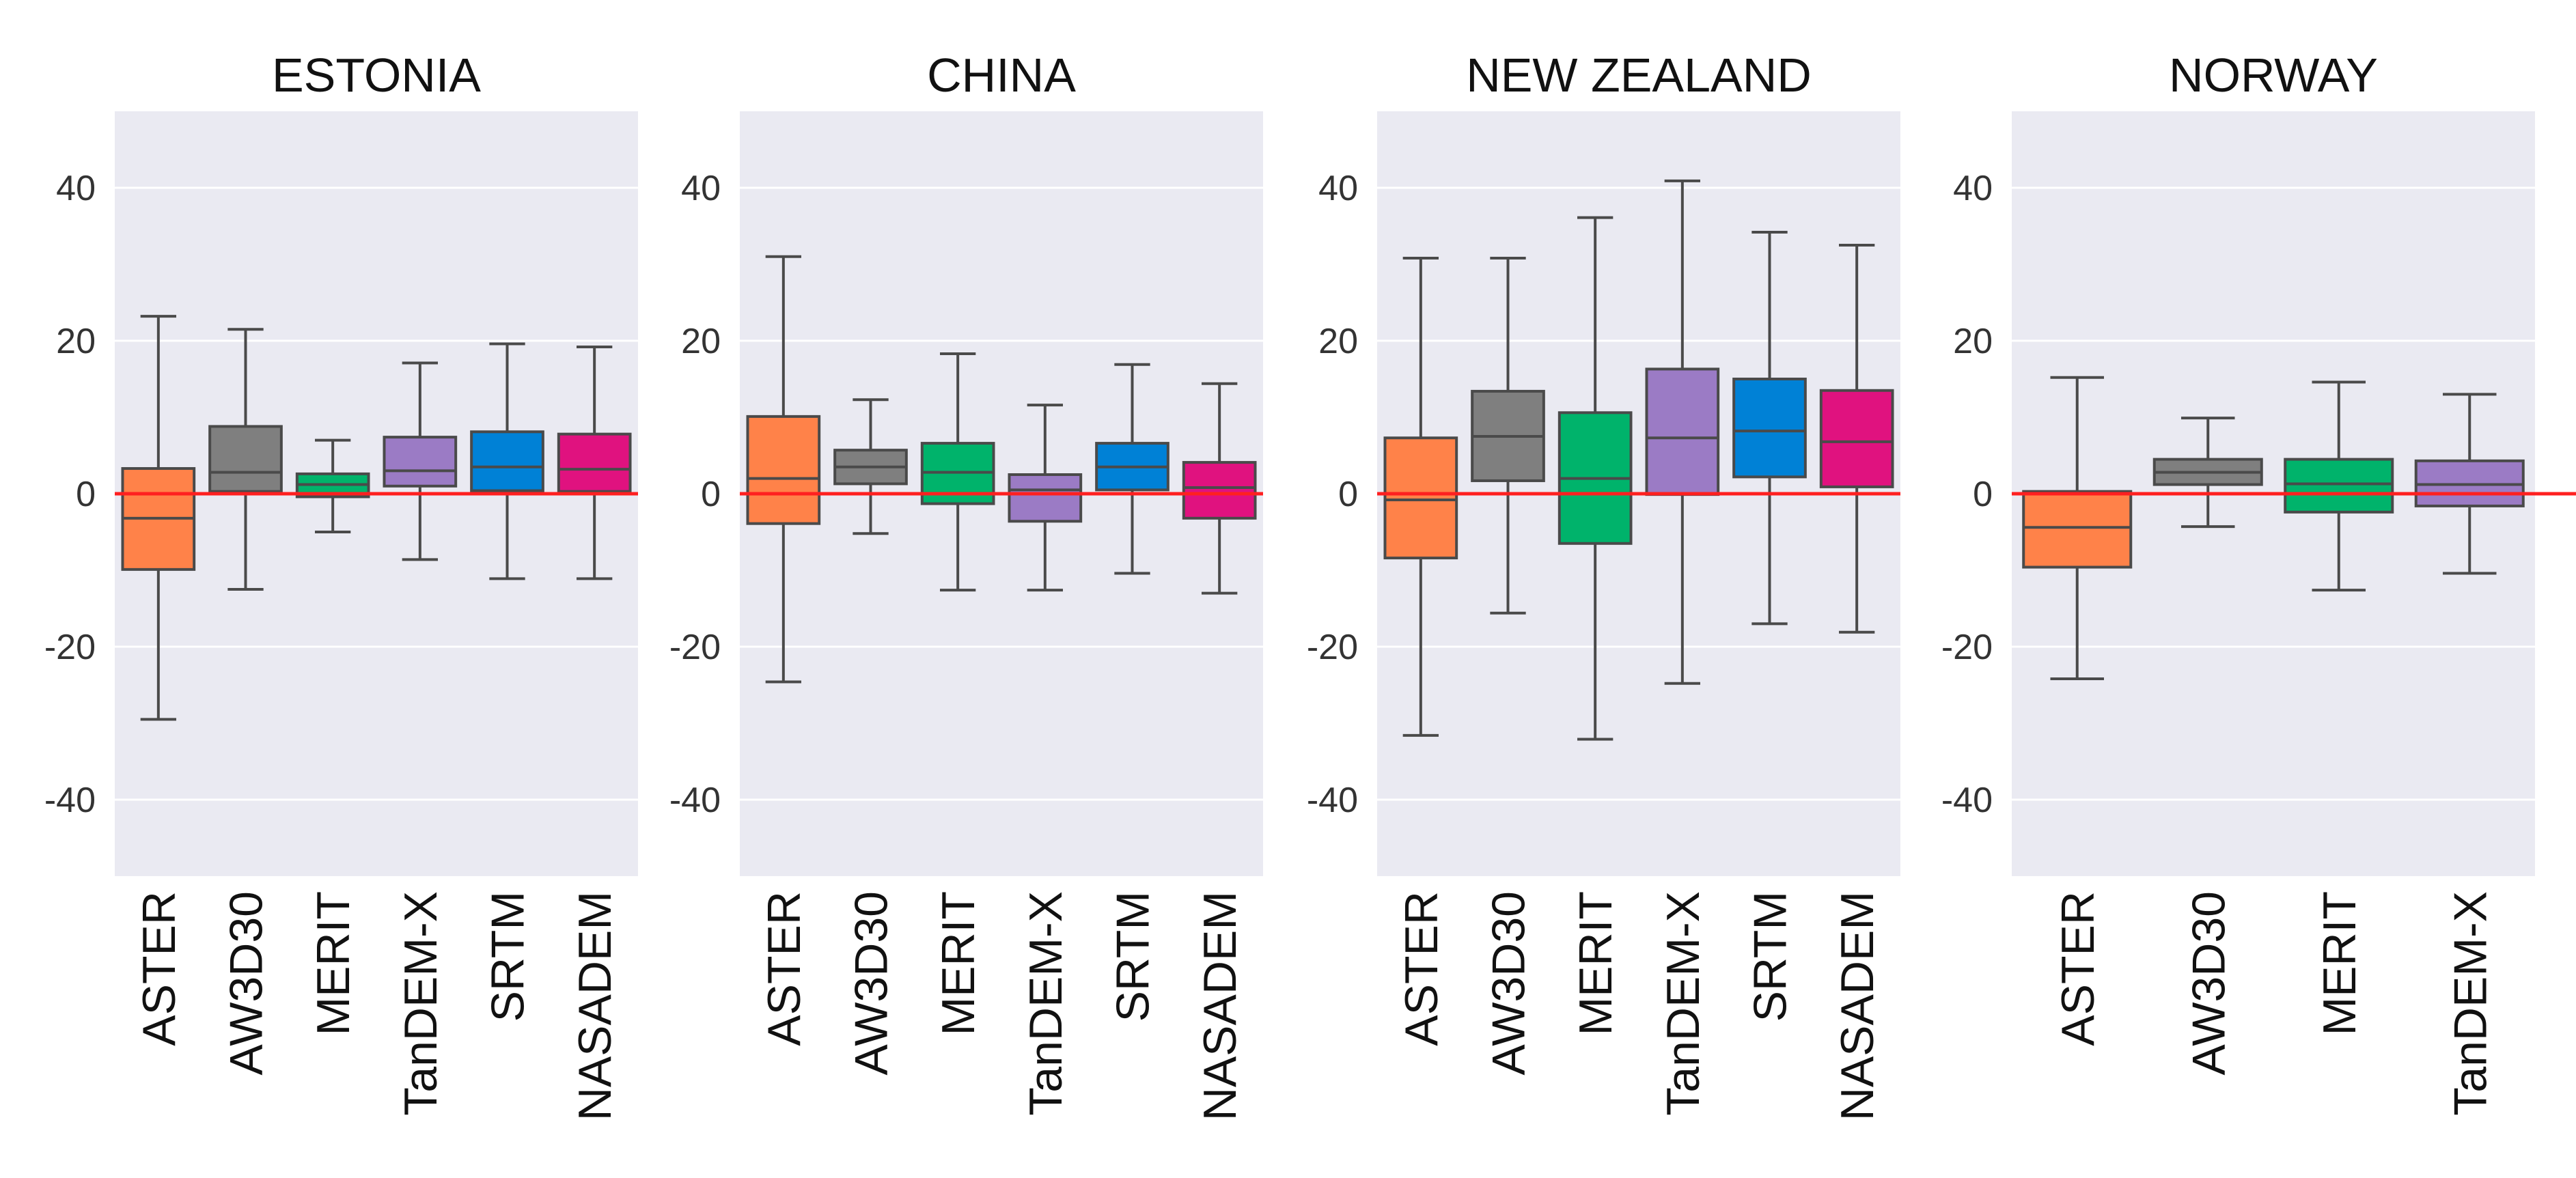  What do you see at coordinates (376, 75) in the screenshot?
I see `panel-title: ESTONIA` at bounding box center [376, 75].